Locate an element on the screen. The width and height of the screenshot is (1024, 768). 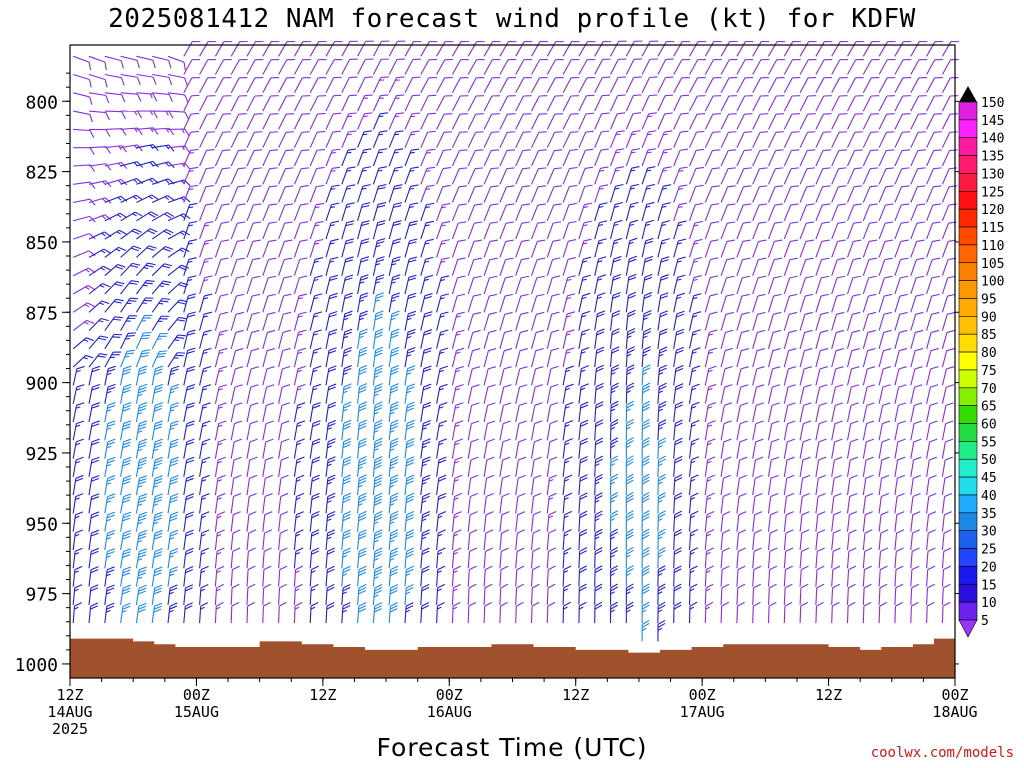
terrain is located at coordinates (512, 658).